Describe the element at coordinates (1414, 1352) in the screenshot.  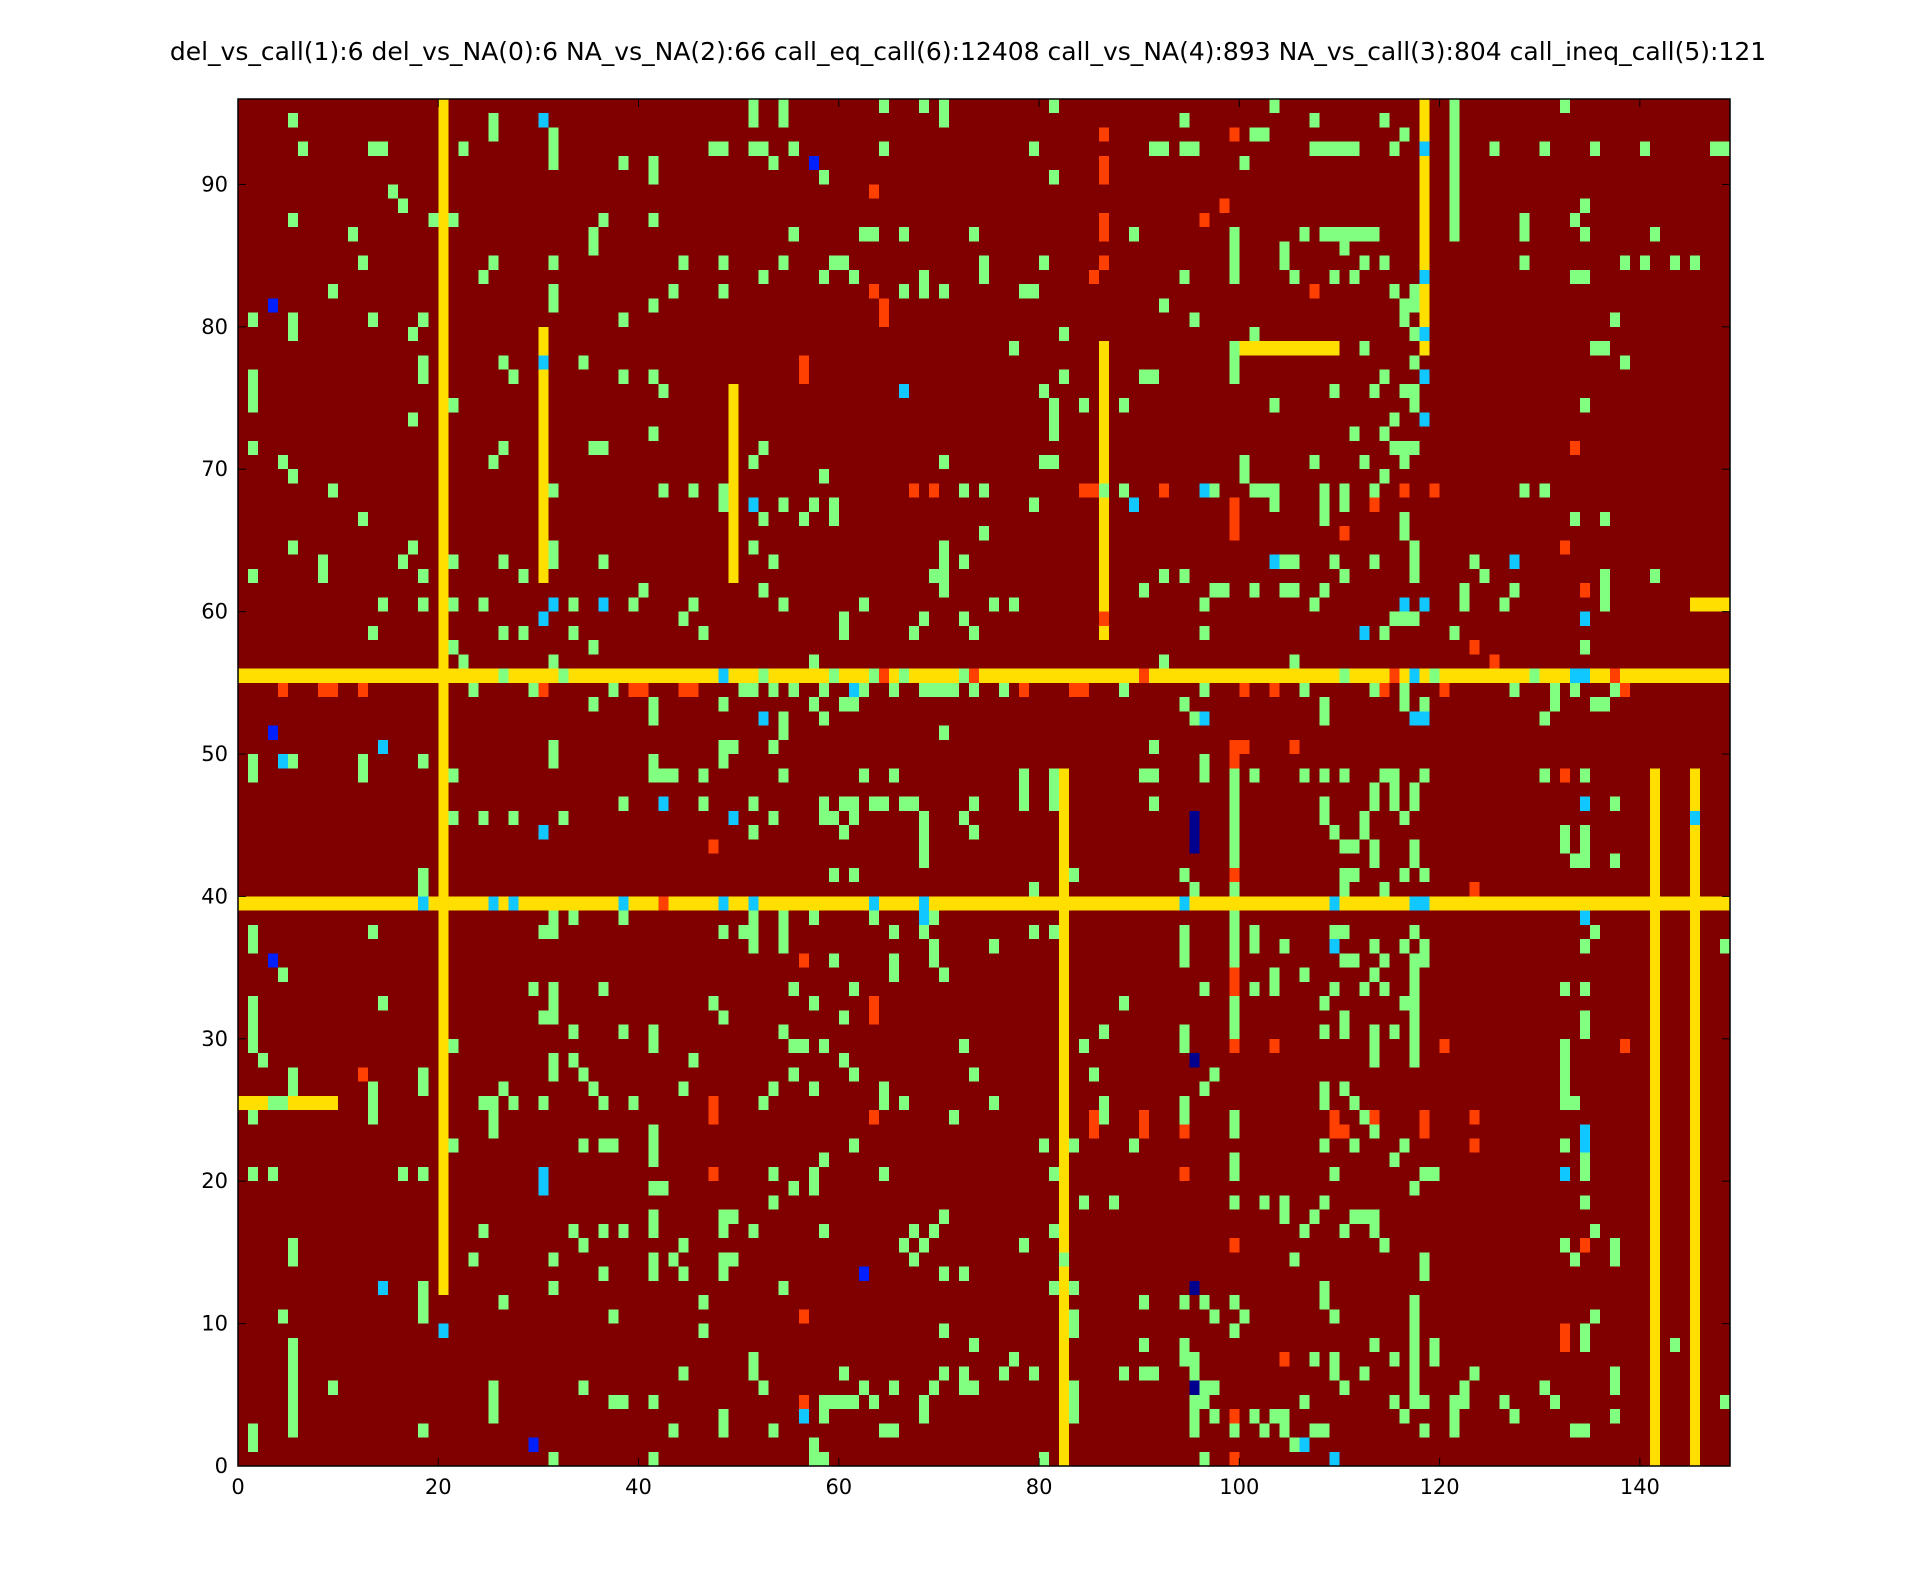
I see `heatmap-column-run` at that location.